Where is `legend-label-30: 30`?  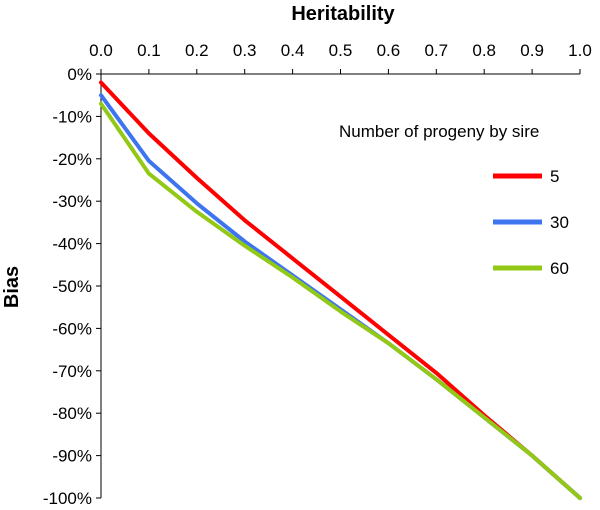 legend-label-30: 30 is located at coordinates (559, 222).